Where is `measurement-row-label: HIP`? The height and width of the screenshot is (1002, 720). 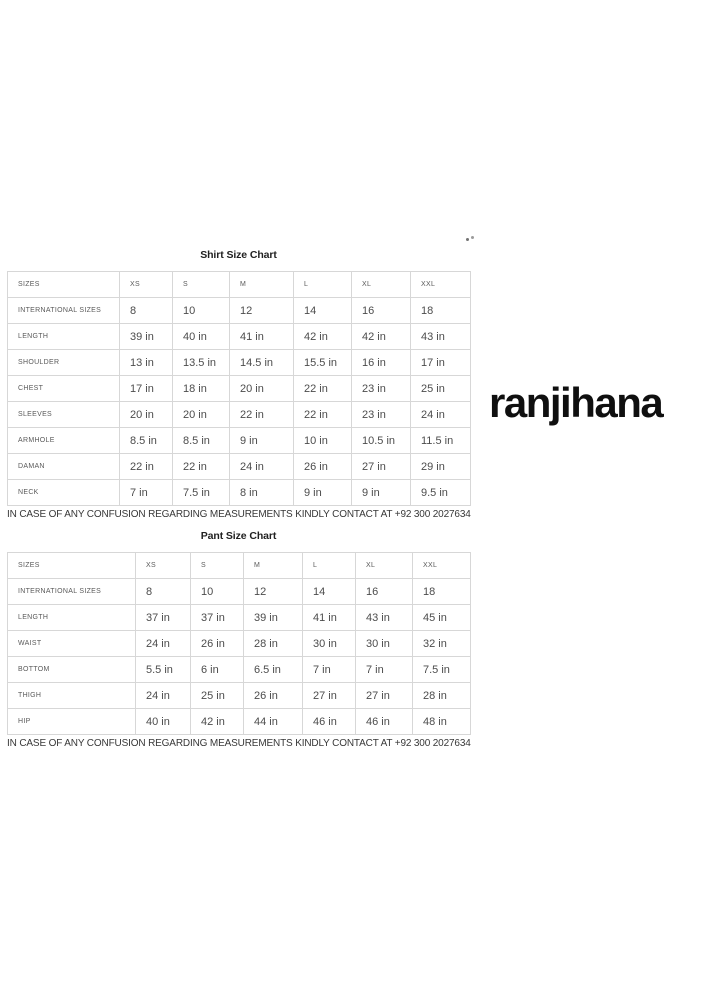
measurement-row-label: HIP is located at coordinates (71, 721).